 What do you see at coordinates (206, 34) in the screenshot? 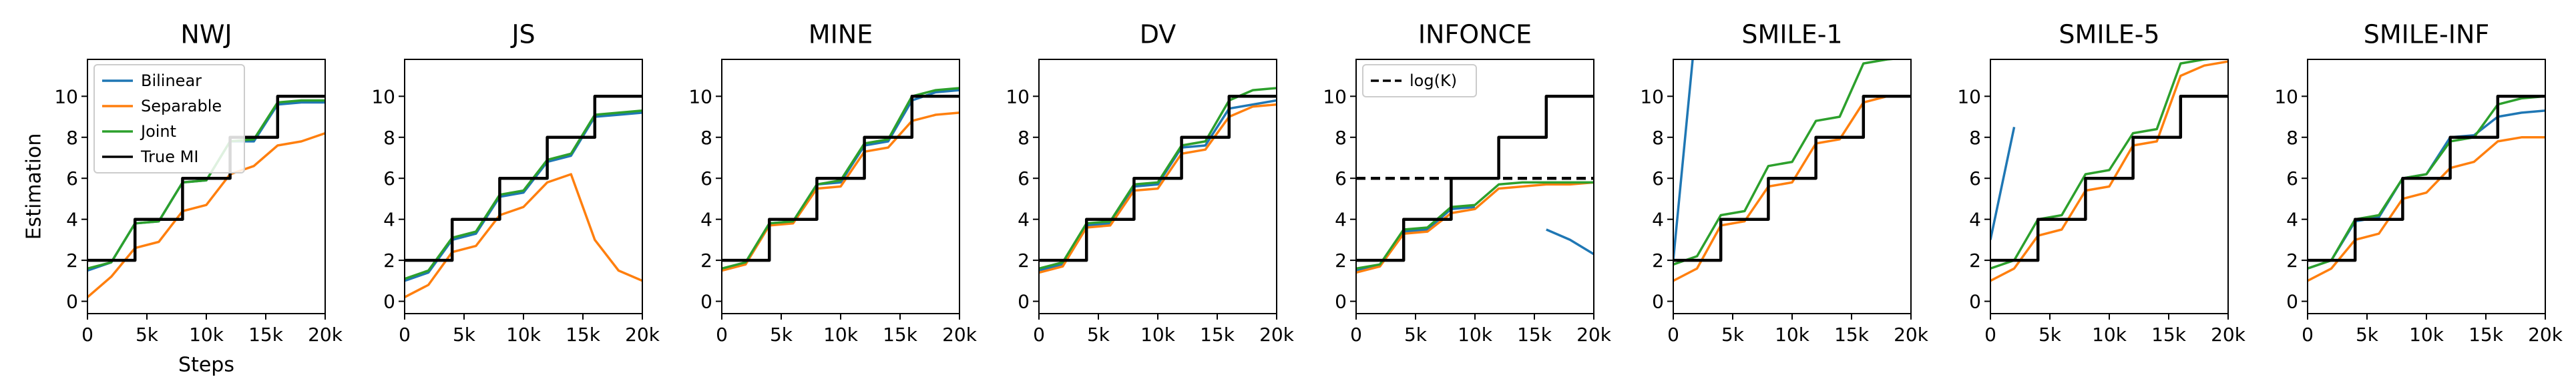
I see `subplot-title: NWJ` at bounding box center [206, 34].